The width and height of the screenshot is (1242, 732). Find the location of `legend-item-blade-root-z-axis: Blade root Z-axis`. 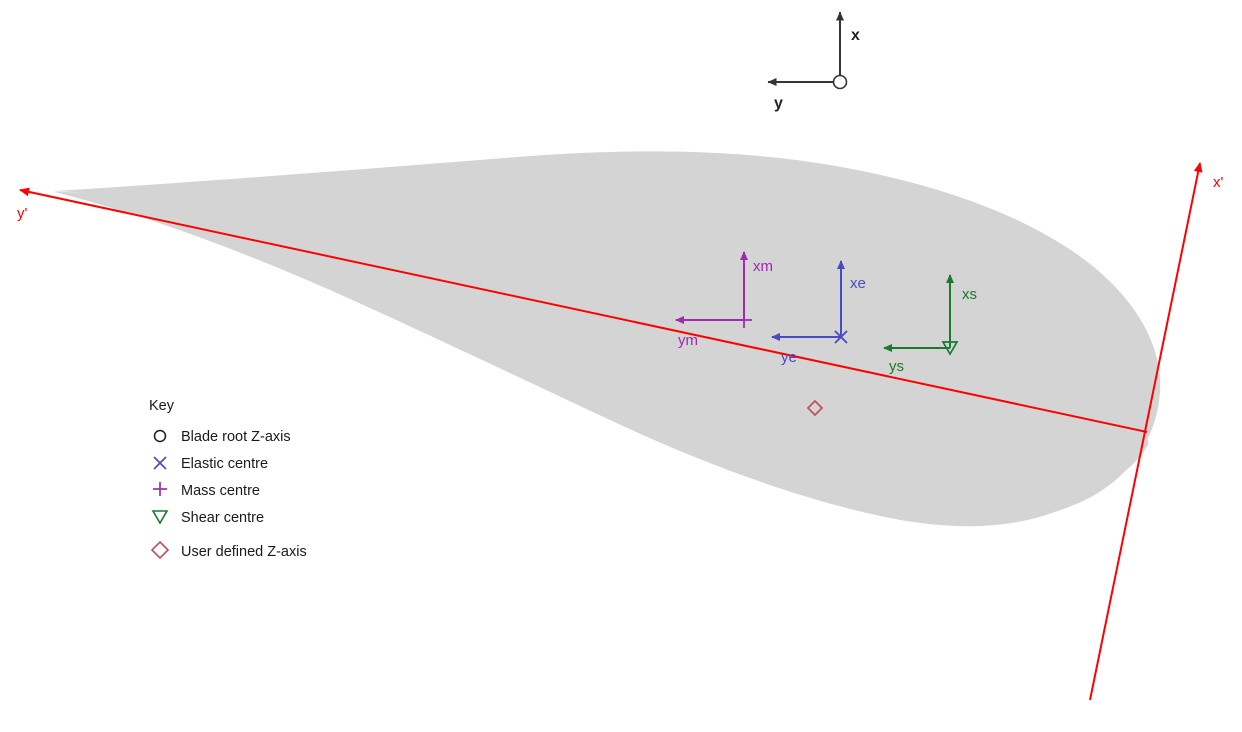

legend-item-blade-root-z-axis: Blade root Z-axis is located at coordinates (222, 437).